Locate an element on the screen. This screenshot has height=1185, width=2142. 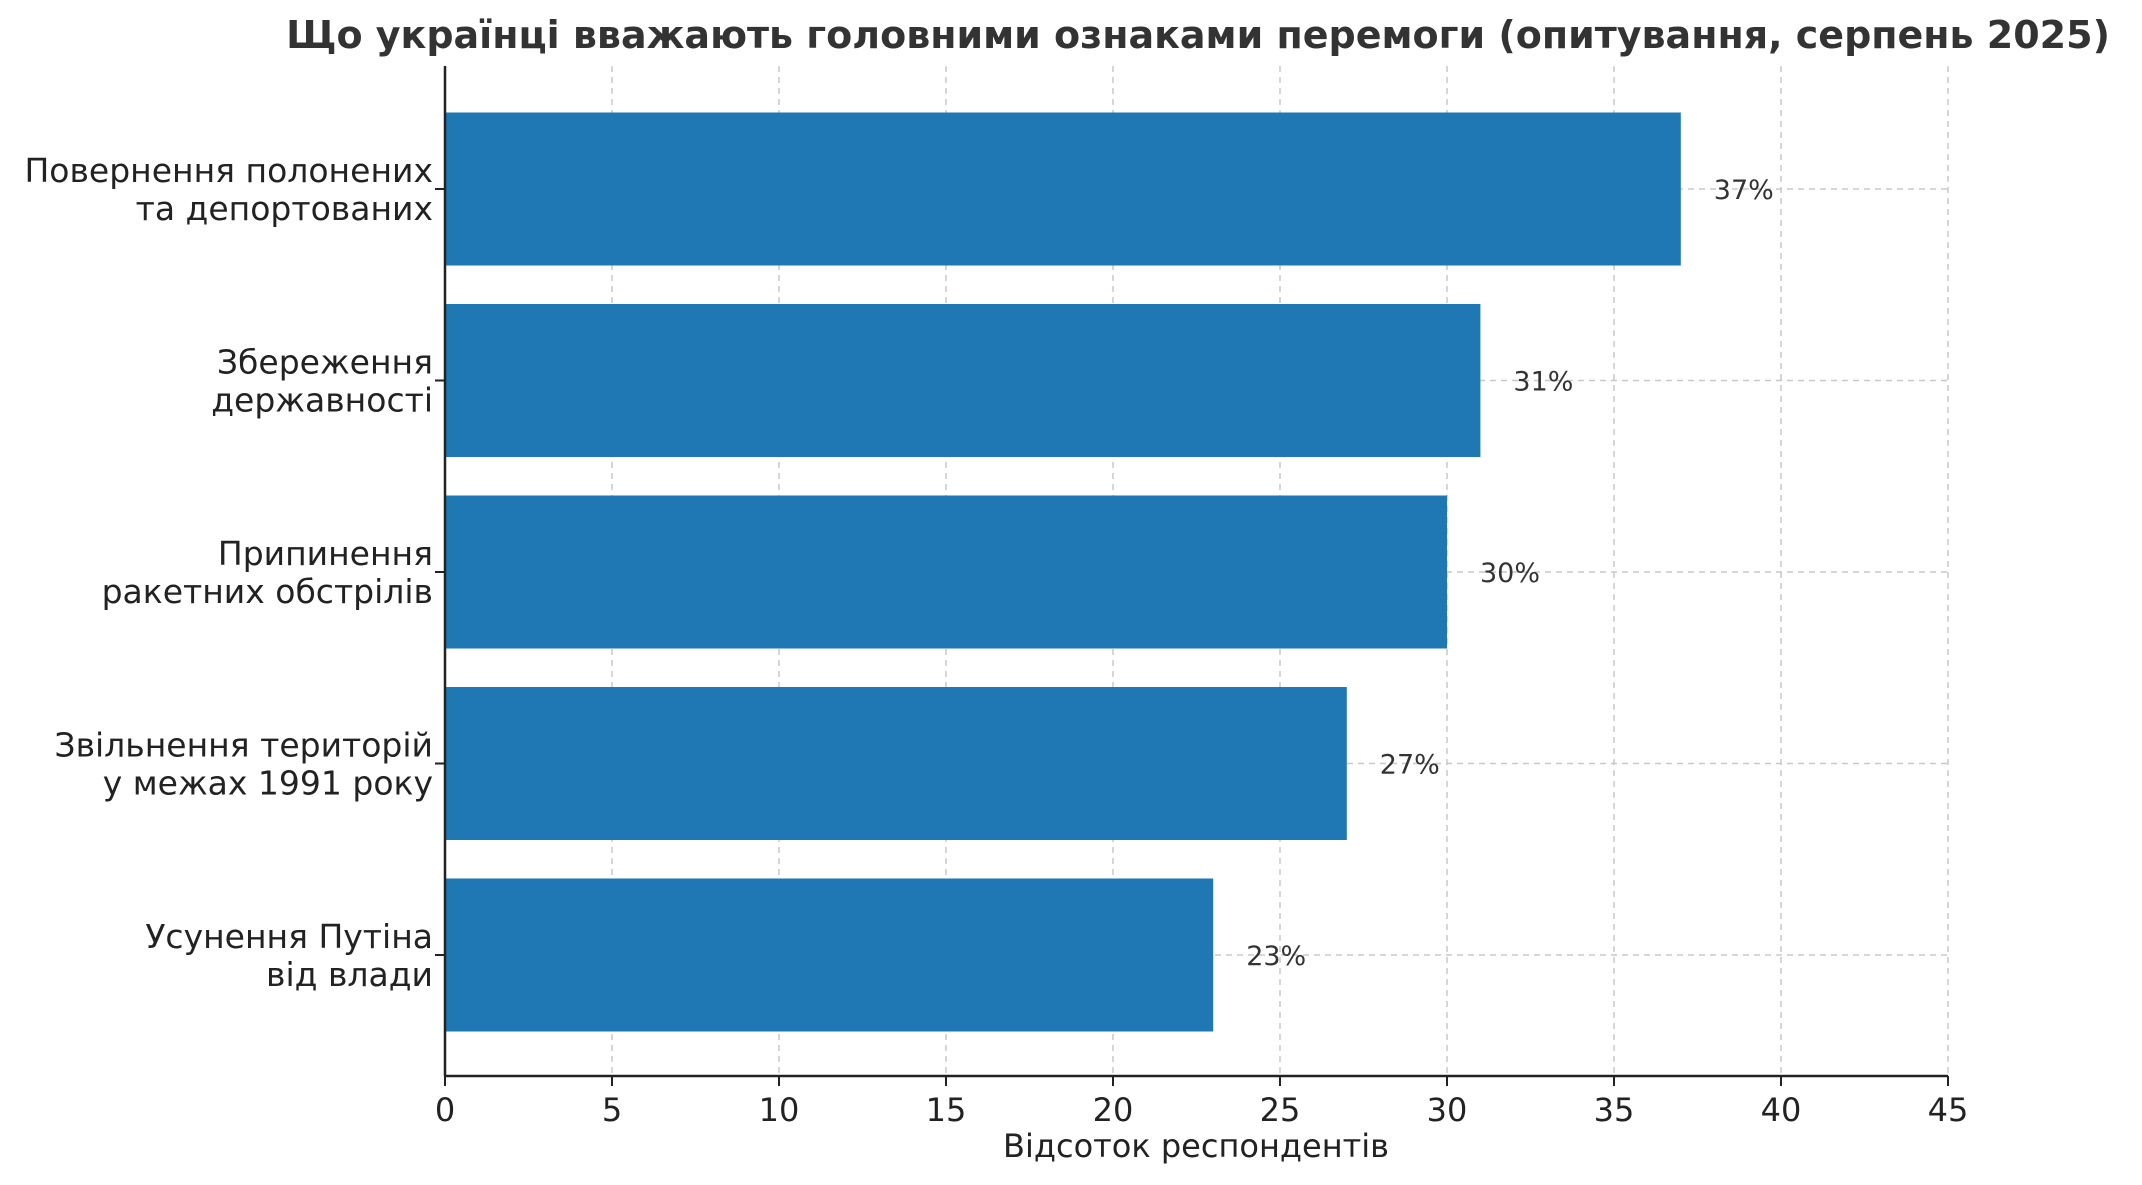
x-tick-label: 5 is located at coordinates (612, 1110).